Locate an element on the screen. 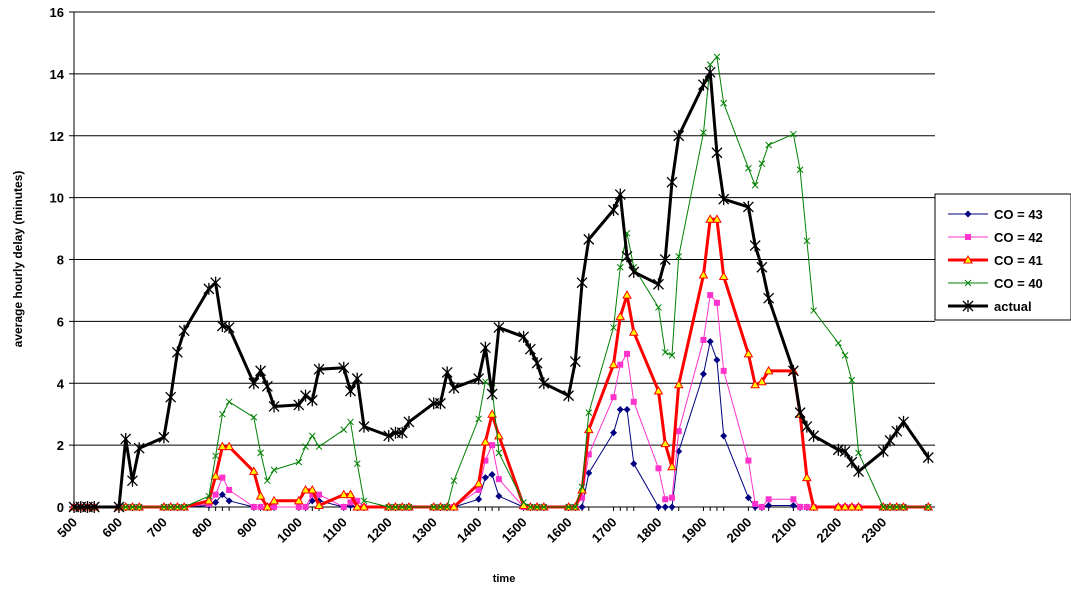 Image resolution: width=1071 pixels, height=590 pixels. legend-item-co-40: CO = 40 is located at coordinates (995, 283).